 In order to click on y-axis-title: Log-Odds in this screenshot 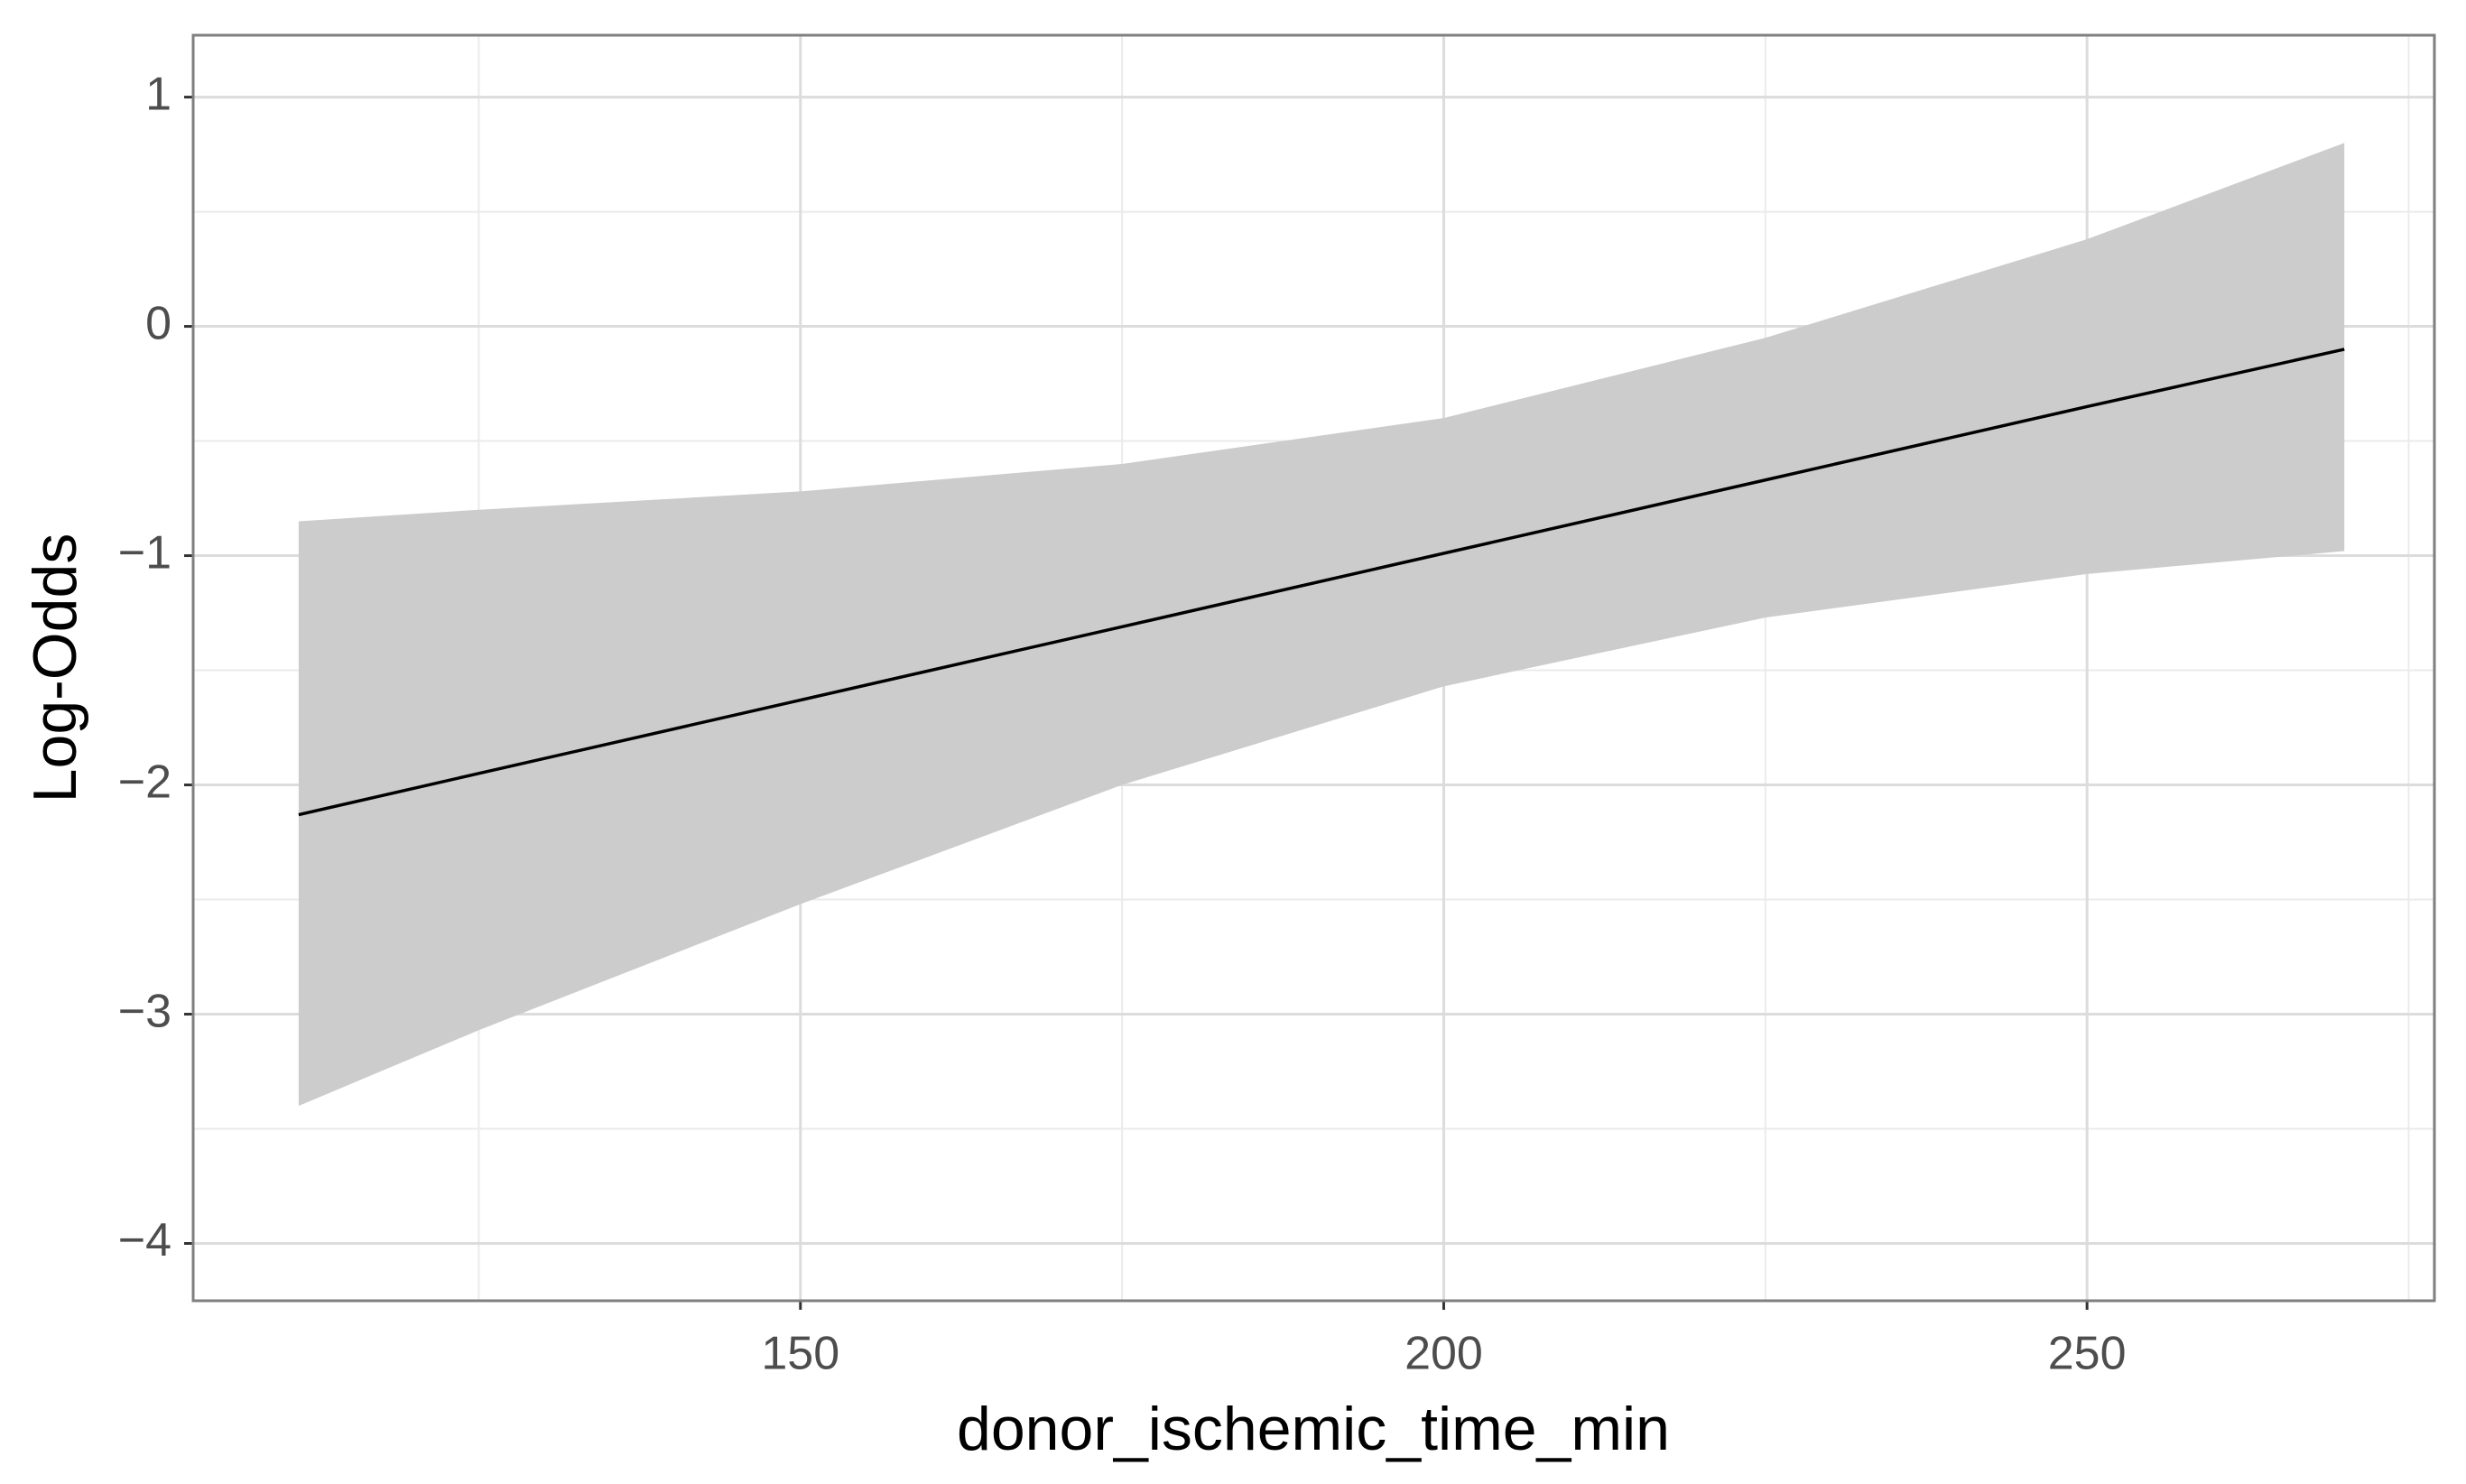, I will do `click(55, 668)`.